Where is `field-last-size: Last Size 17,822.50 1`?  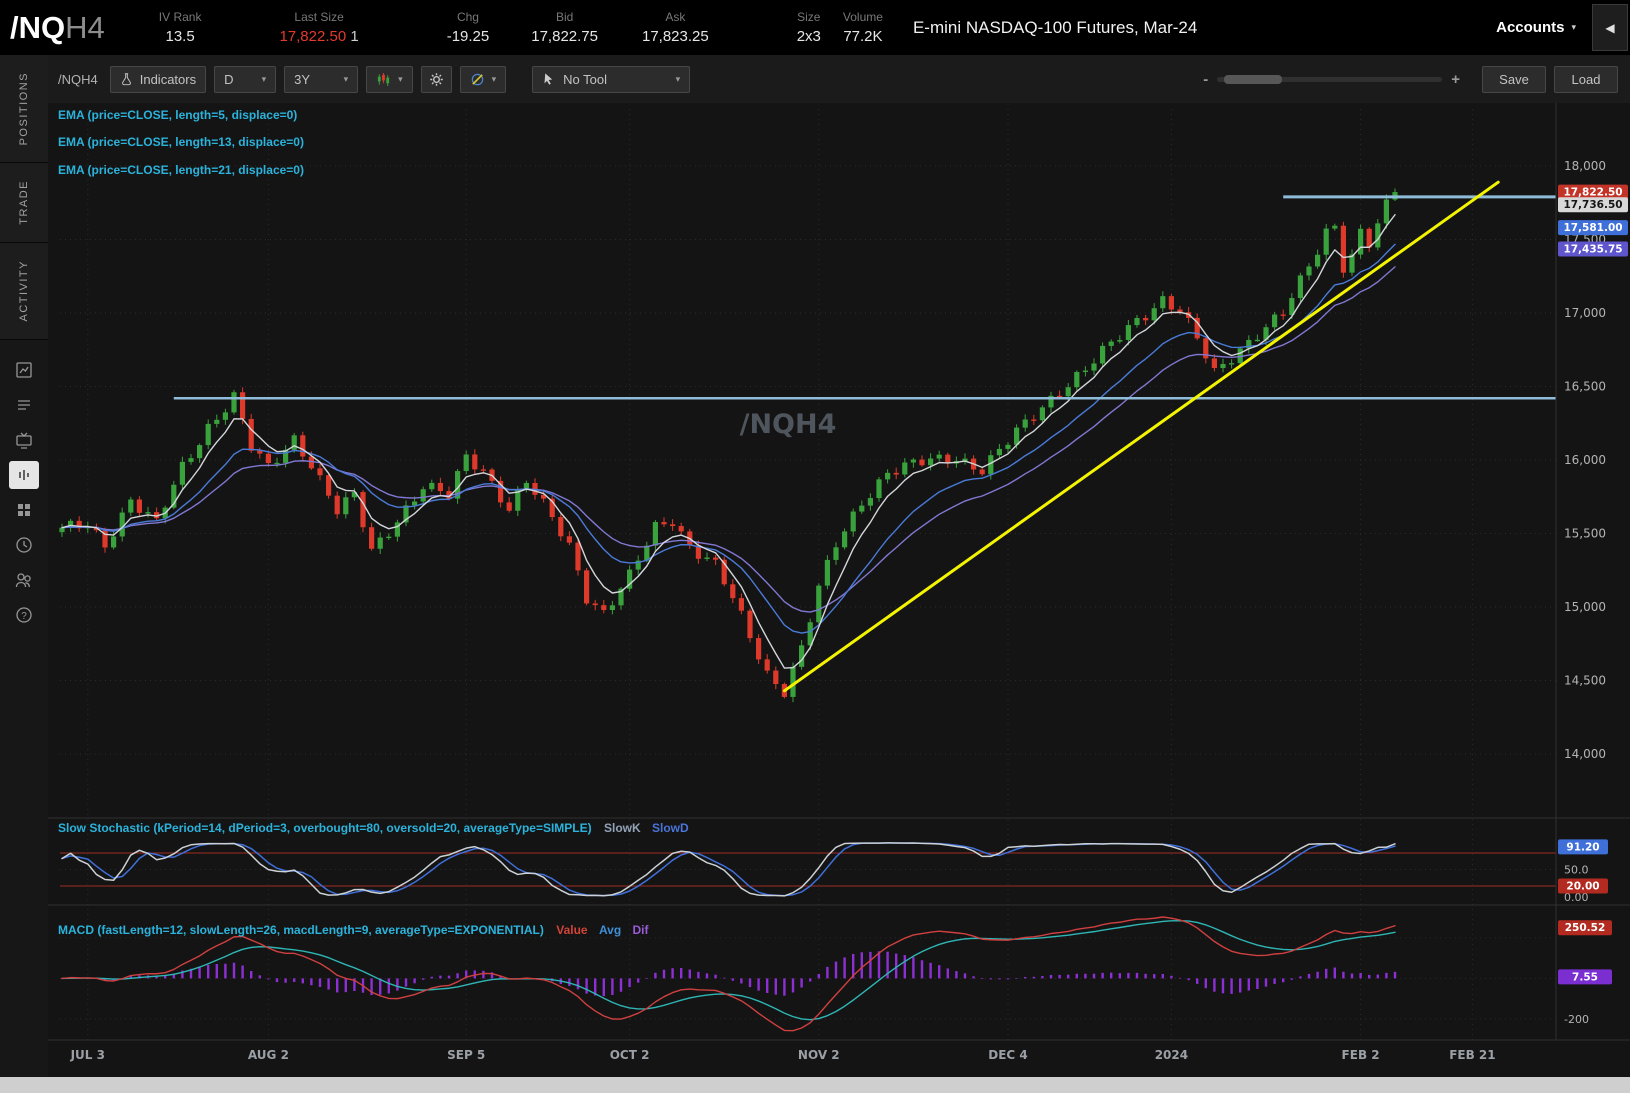 field-last-size: Last Size 17,822.50 1 is located at coordinates (318, 28).